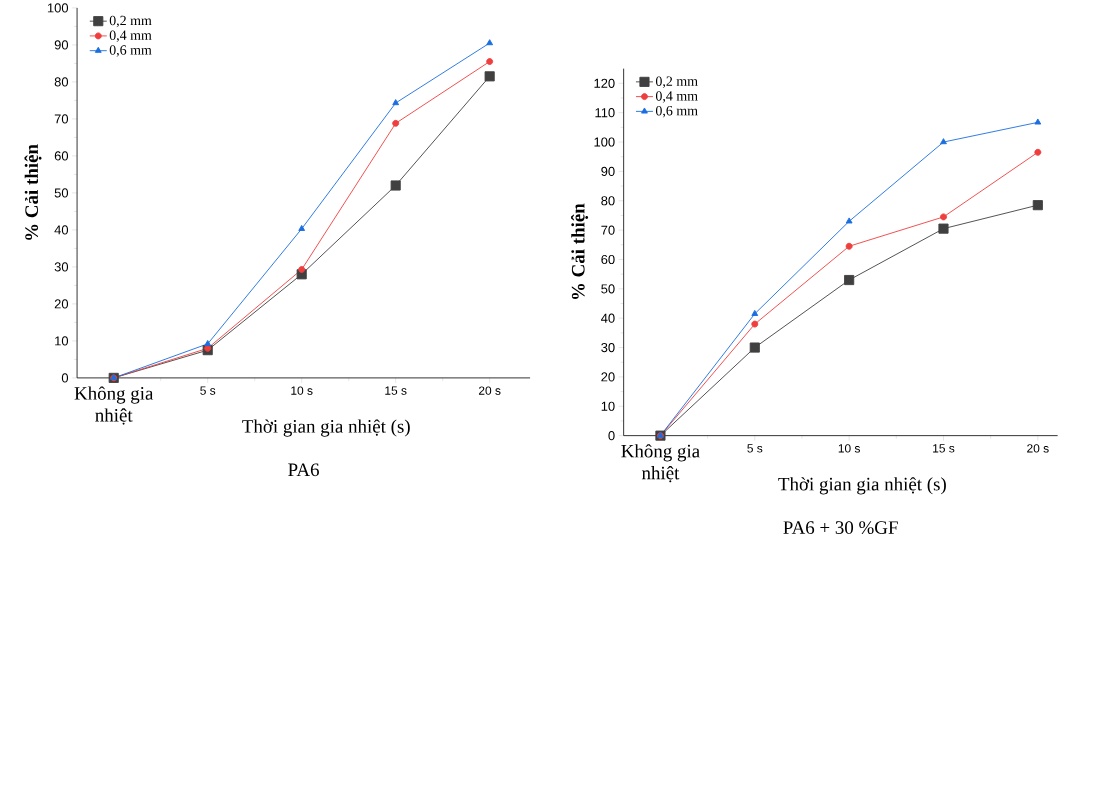 This screenshot has width=1102, height=800. I want to click on y-tick-label: 110, so click(605, 113).